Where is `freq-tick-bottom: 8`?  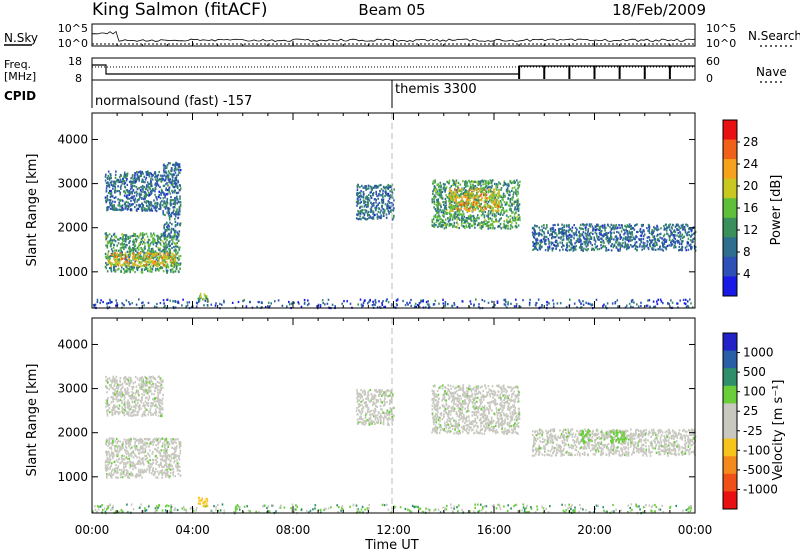
freq-tick-bottom: 8 is located at coordinates (78, 78).